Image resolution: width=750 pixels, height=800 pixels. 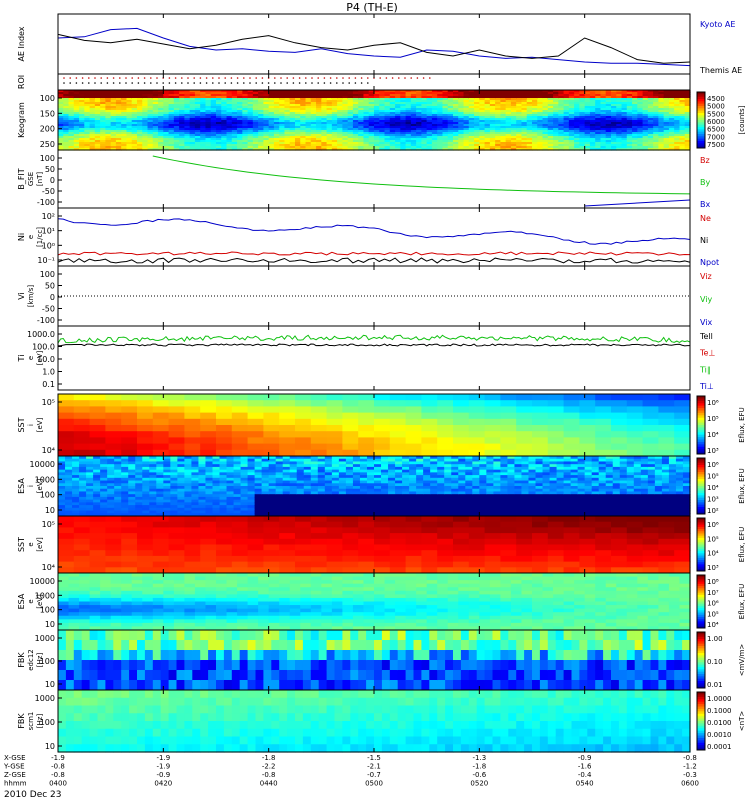 I want to click on bfield-legend-entry: By, so click(x=705, y=182).